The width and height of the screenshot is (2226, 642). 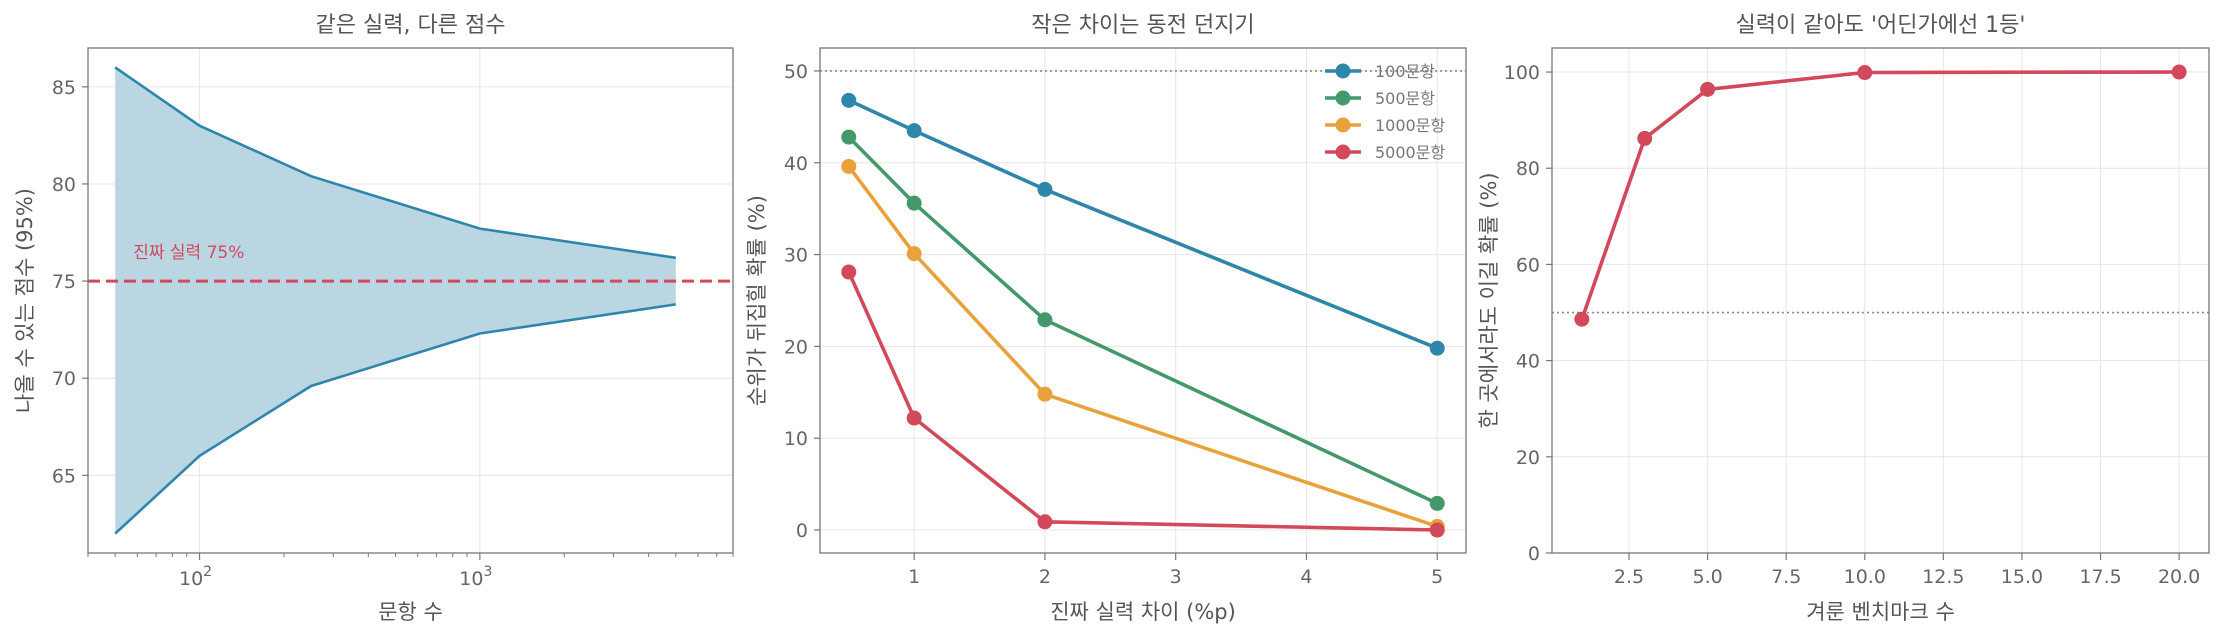 I want to click on chart-title: 작은 차이는 동전 던지기, so click(x=1142, y=25).